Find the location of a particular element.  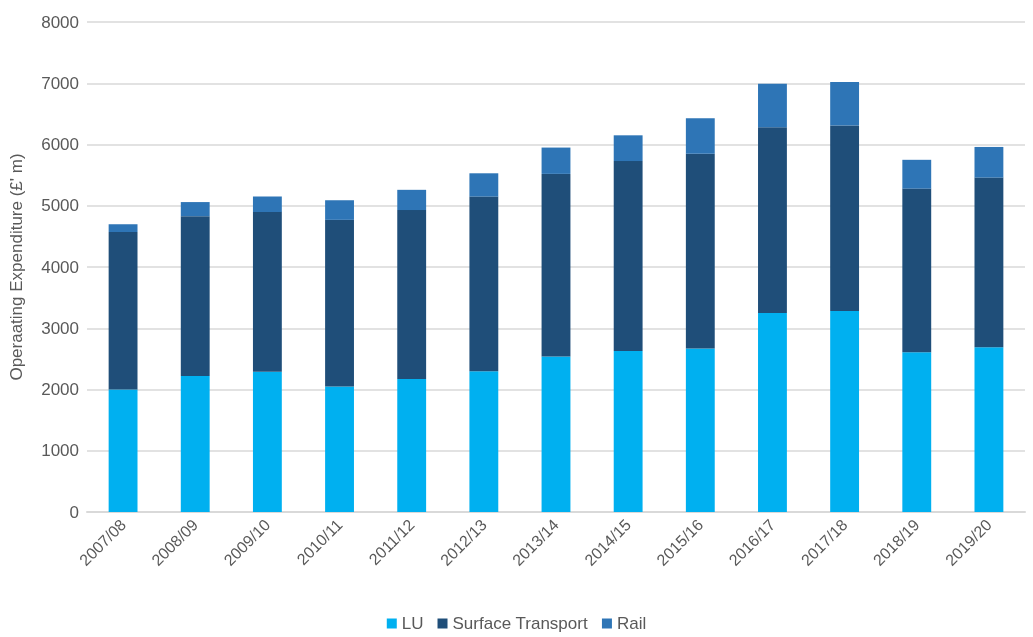

y-axis-title: Operaating Expenditure (£' m) is located at coordinates (16, 267).